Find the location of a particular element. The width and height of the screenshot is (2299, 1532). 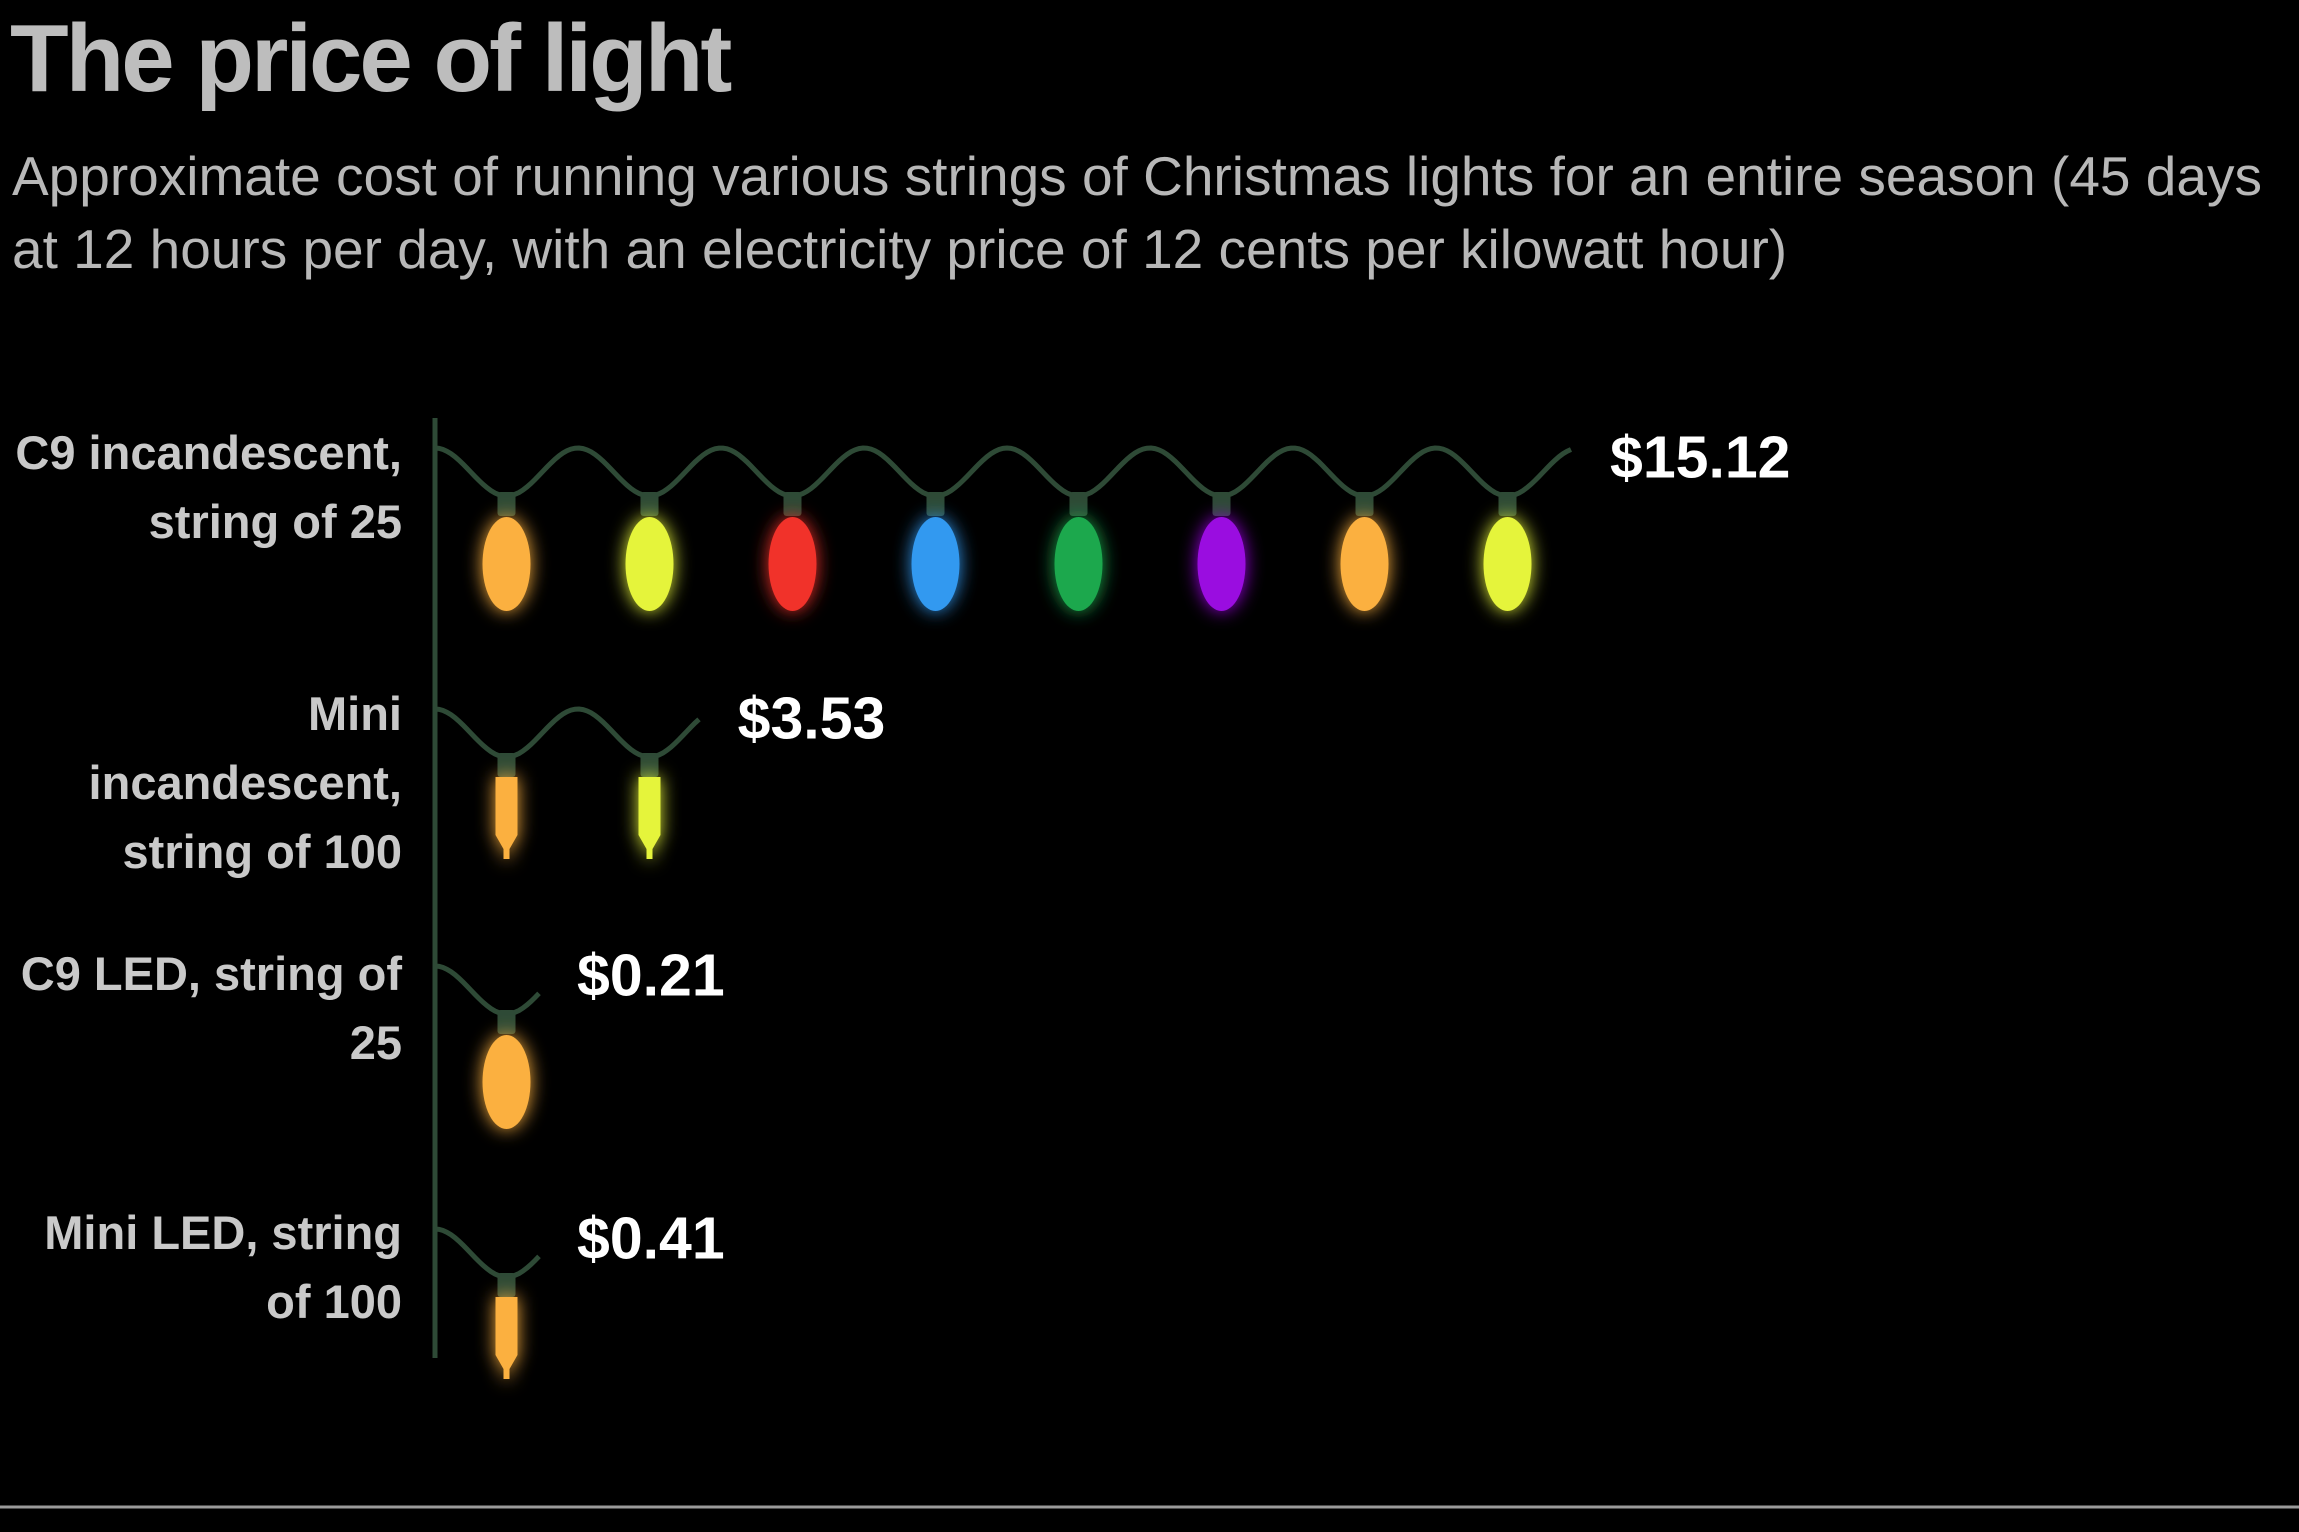

category-label: Mini incandescent, string of 100 is located at coordinates (245, 782).